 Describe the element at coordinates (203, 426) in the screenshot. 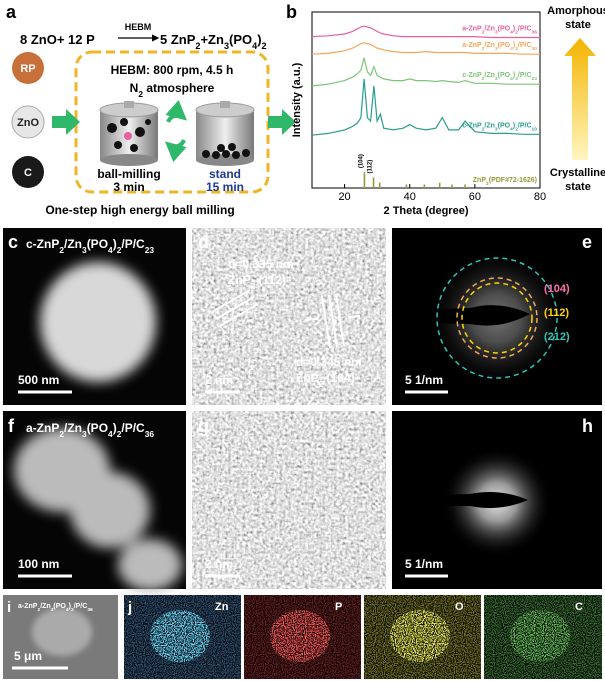

I see `panel-label: g` at that location.